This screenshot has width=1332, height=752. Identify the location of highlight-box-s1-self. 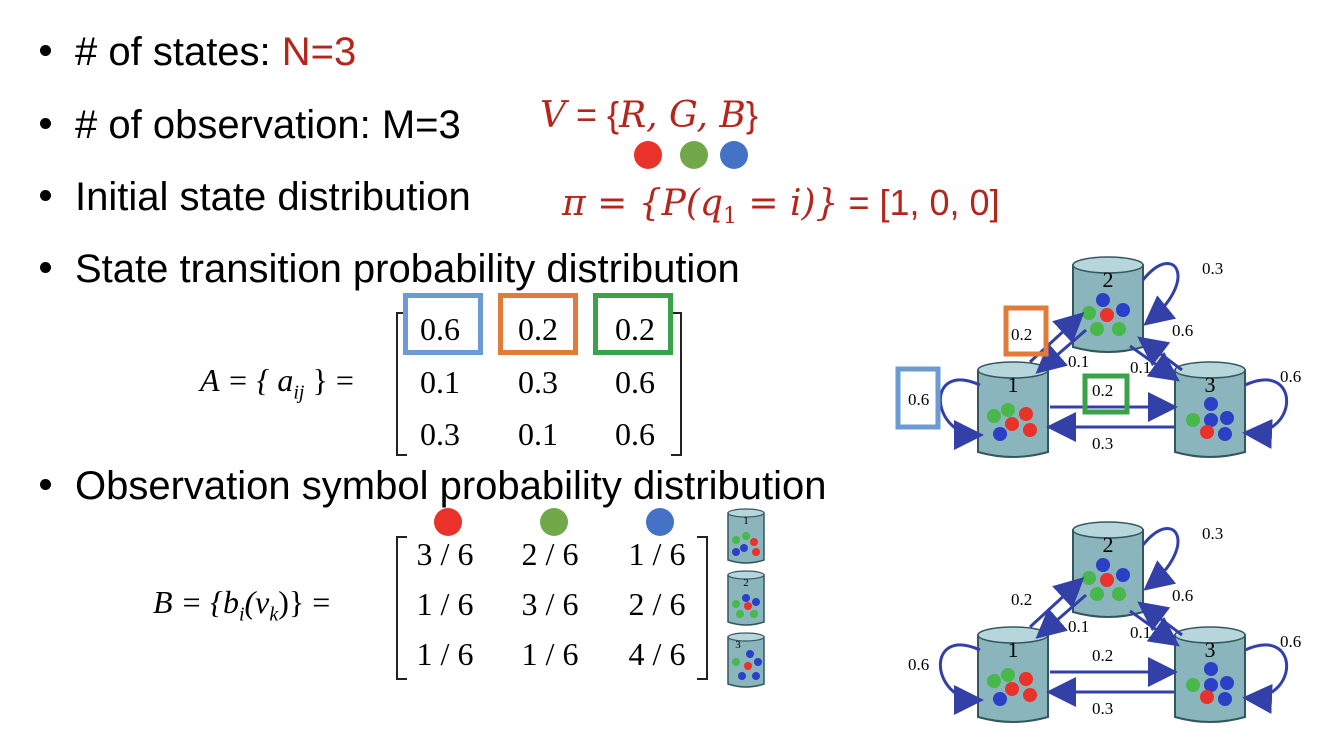
(918, 398).